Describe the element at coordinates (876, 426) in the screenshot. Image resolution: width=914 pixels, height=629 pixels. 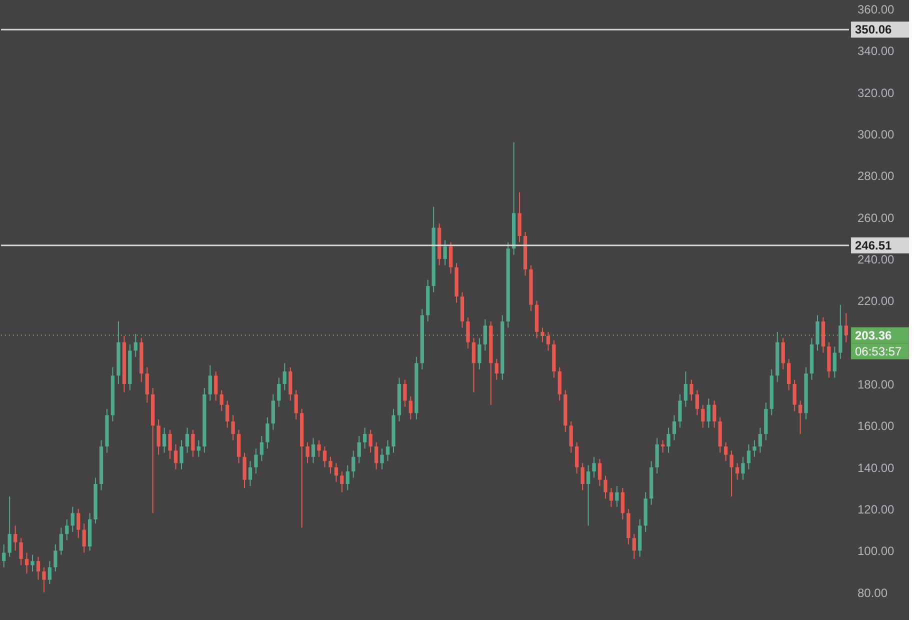
I see `y-tick-label: 160.00` at that location.